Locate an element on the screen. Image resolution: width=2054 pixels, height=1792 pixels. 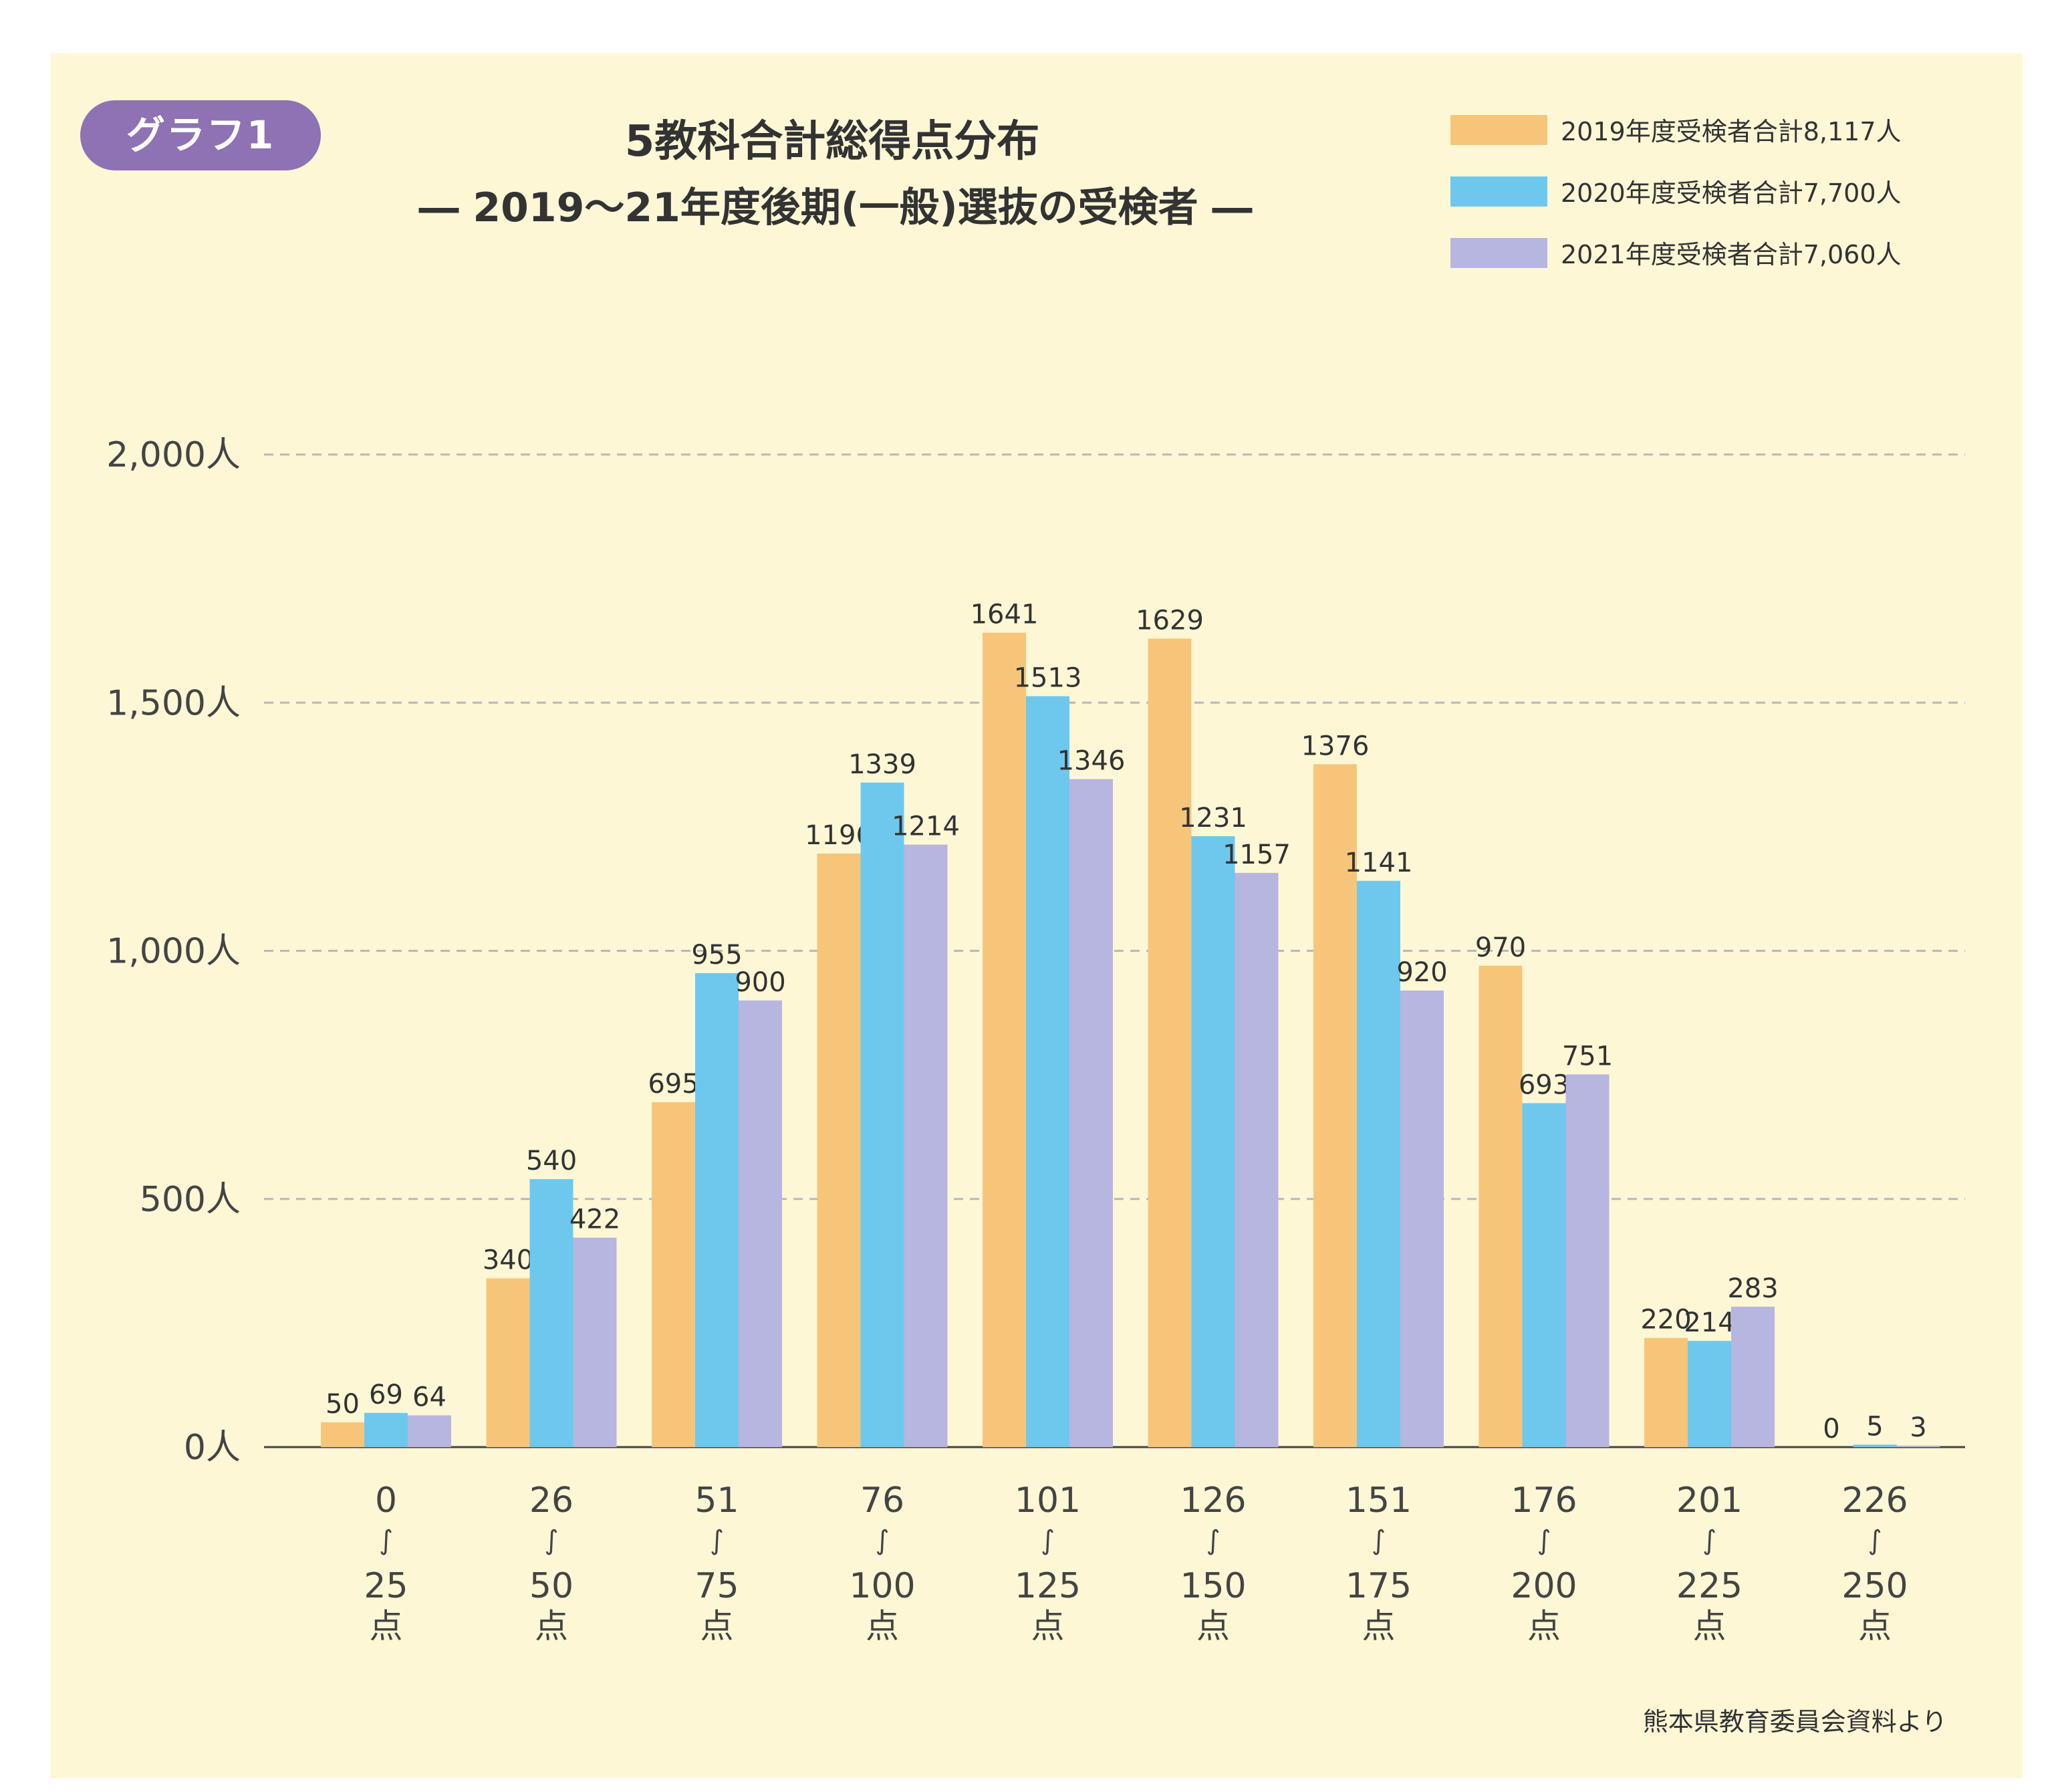
x-tick-to: 225 is located at coordinates (1710, 1586).